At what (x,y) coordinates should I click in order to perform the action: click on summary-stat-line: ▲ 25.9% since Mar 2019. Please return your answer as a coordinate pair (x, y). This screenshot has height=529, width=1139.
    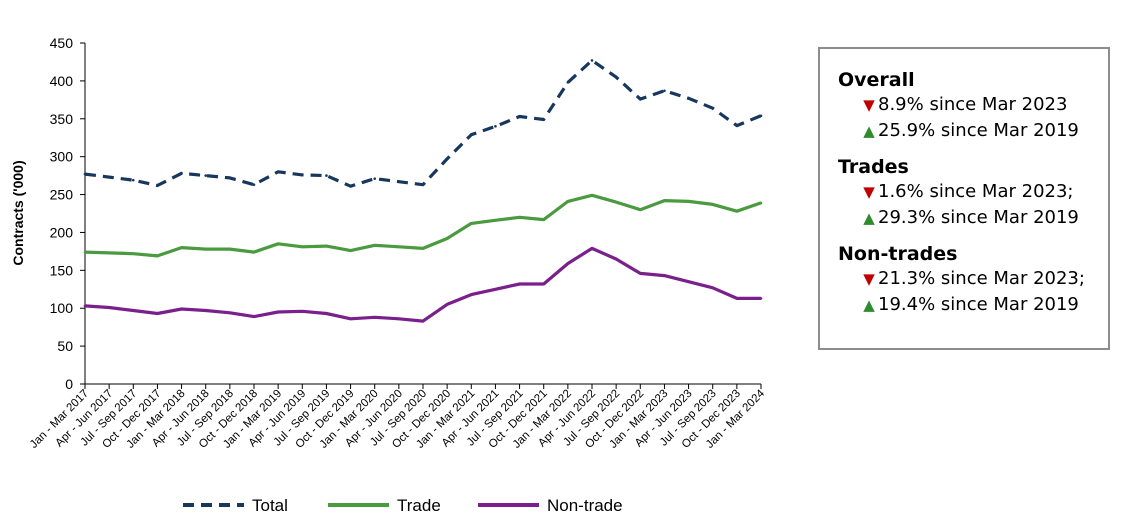
    Looking at the image, I should click on (973, 131).